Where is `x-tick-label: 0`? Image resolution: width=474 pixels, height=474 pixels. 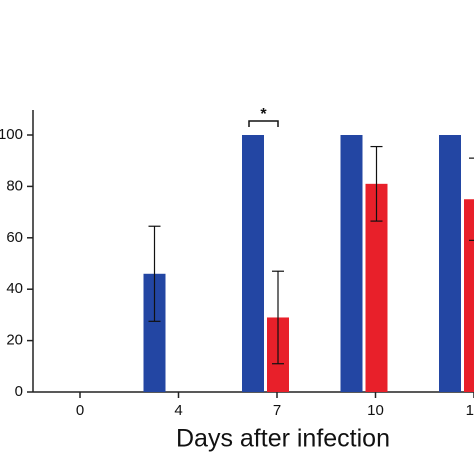 x-tick-label: 0 is located at coordinates (80, 410).